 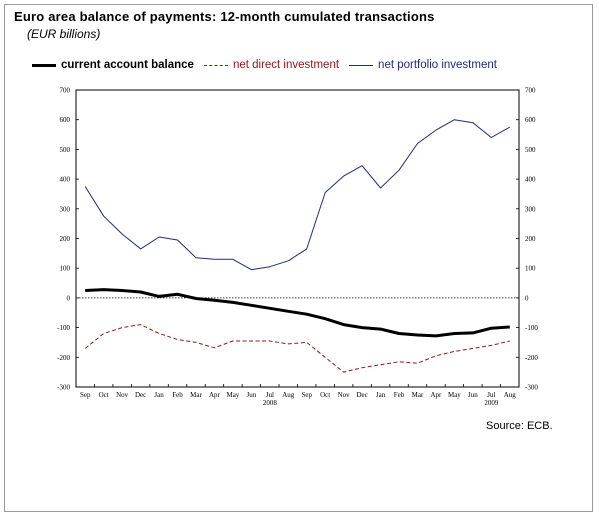 I want to click on y-tick-label-left: -100, so click(x=63, y=328).